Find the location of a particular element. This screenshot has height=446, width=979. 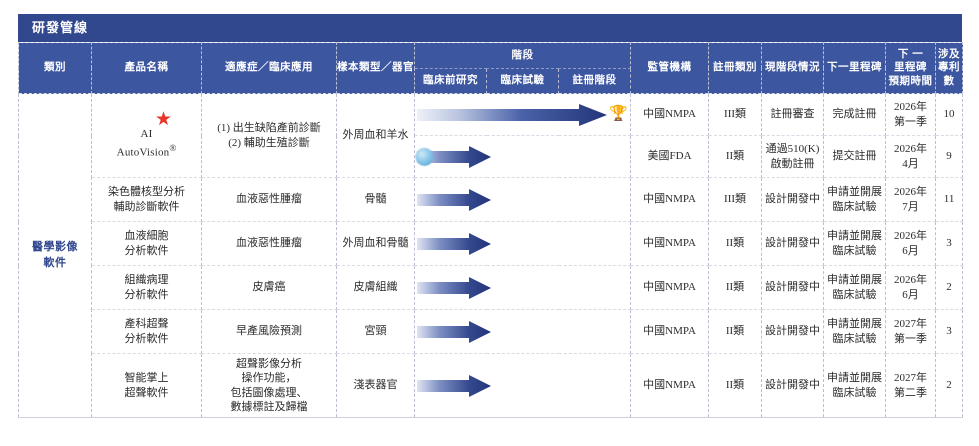

indication-line1: 超聲影像分析 is located at coordinates (269, 363).